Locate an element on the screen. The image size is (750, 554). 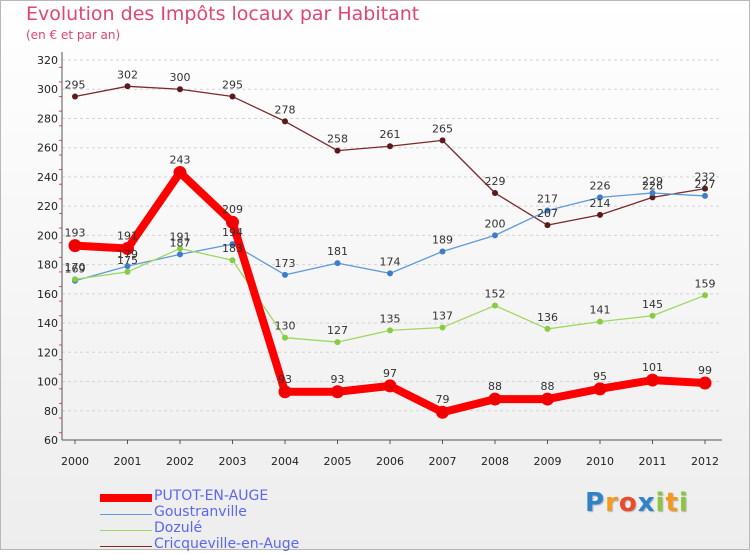
data-label: 127 is located at coordinates (337, 330).